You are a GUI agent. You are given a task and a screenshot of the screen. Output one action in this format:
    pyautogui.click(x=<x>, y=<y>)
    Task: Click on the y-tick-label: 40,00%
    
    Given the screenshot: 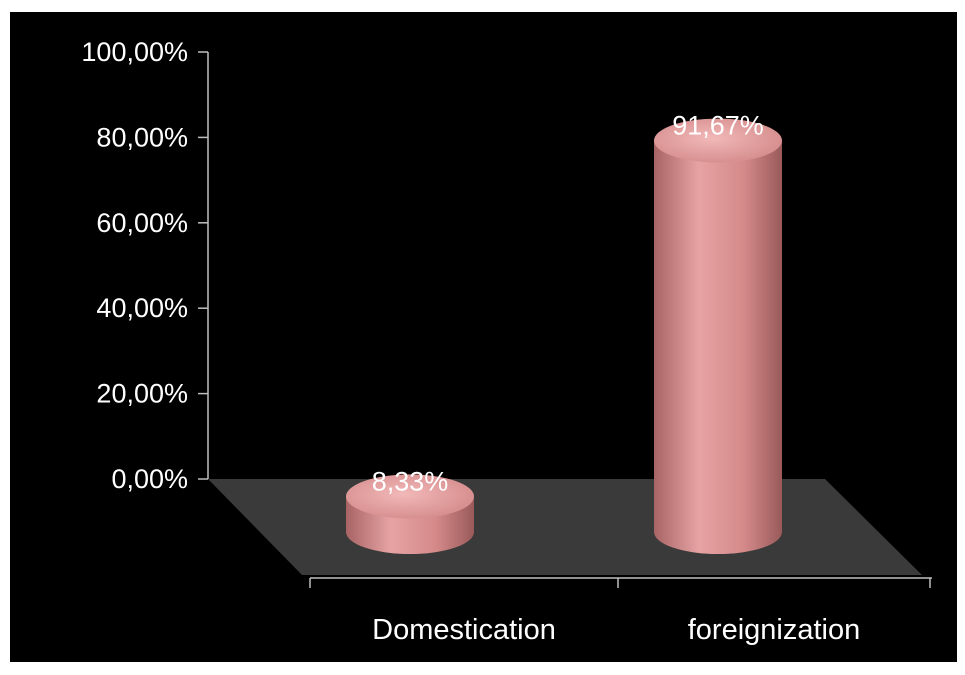 What is the action you would take?
    pyautogui.click(x=142, y=308)
    